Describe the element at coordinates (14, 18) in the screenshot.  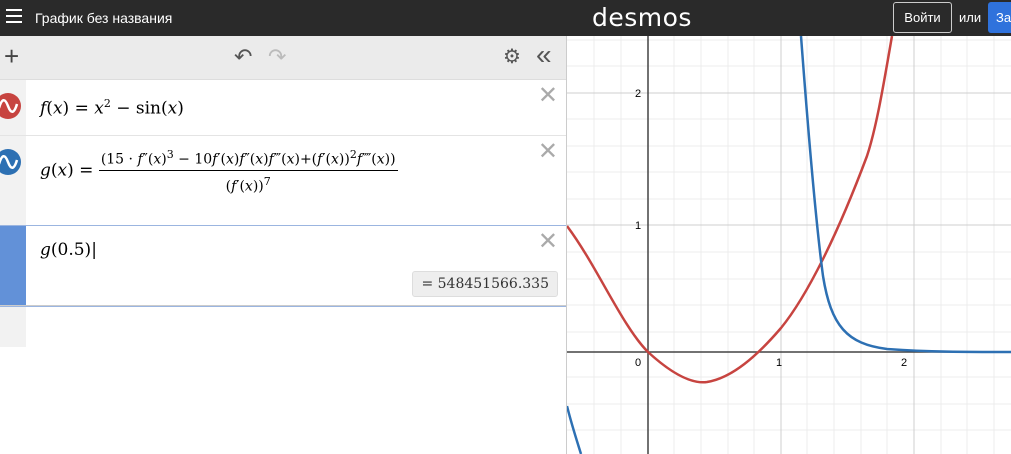
I see `hamburger-menu-icon` at that location.